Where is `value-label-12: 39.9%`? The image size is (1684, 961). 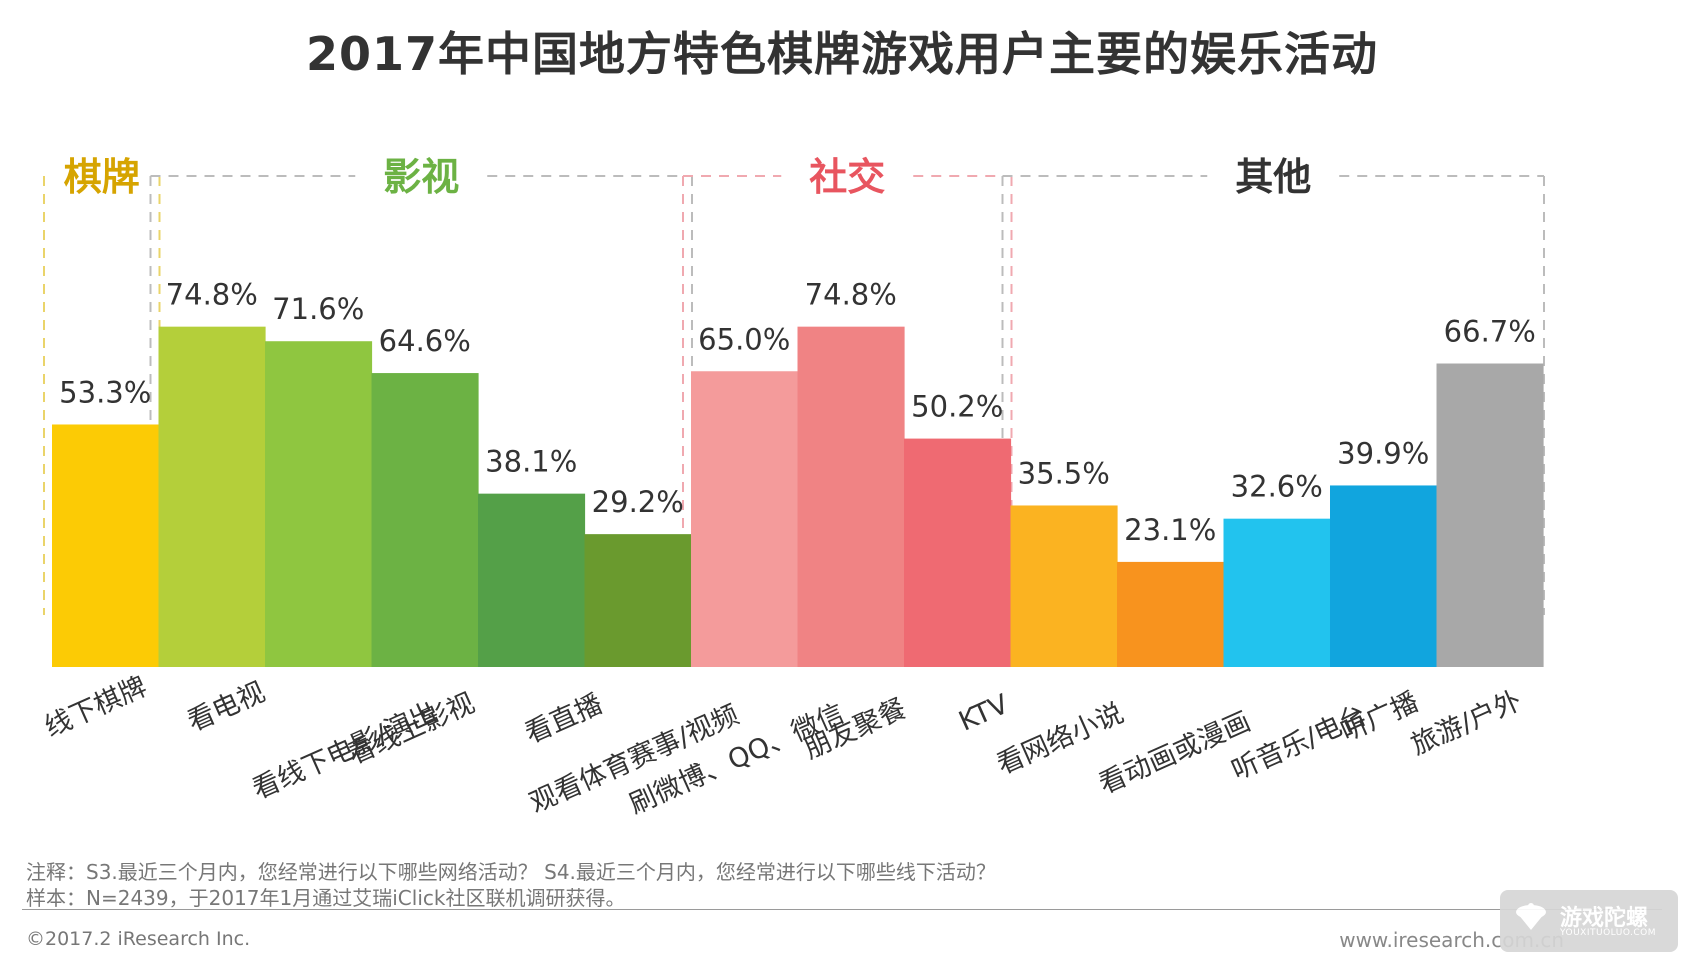 value-label-12: 39.9% is located at coordinates (1383, 453).